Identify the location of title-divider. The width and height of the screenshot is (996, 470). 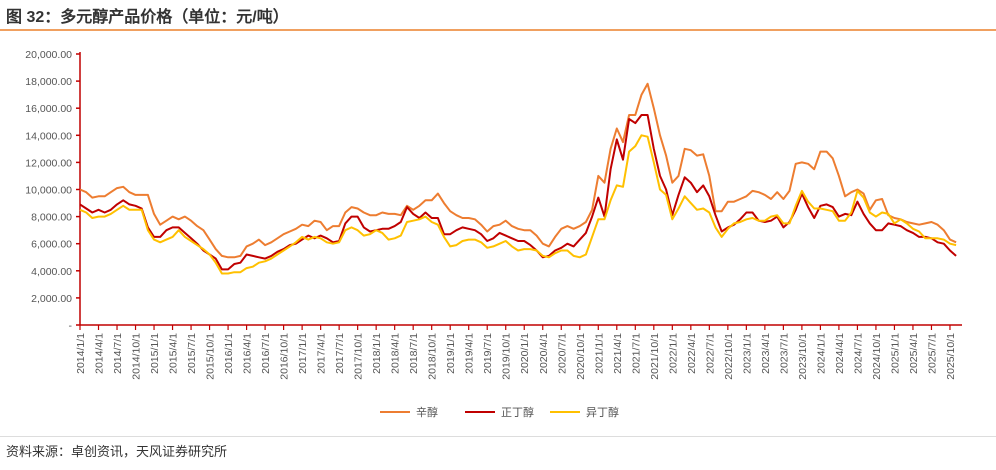
(498, 30).